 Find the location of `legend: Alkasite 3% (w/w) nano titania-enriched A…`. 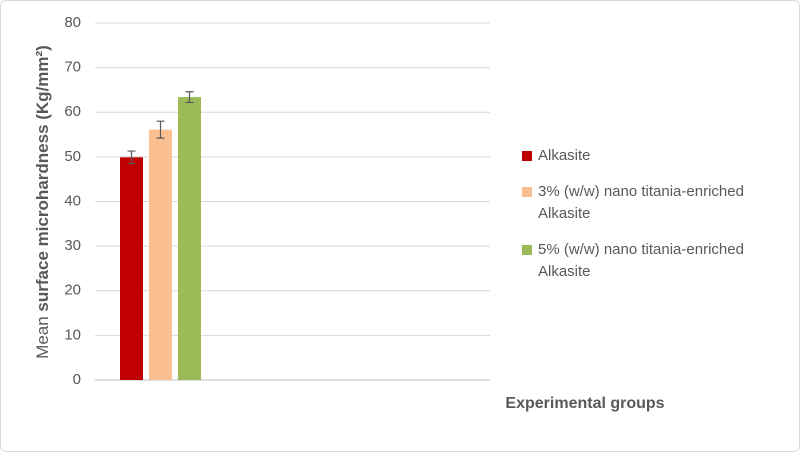

legend: Alkasite 3% (w/w) nano titania-enriched A… is located at coordinates (657, 221).